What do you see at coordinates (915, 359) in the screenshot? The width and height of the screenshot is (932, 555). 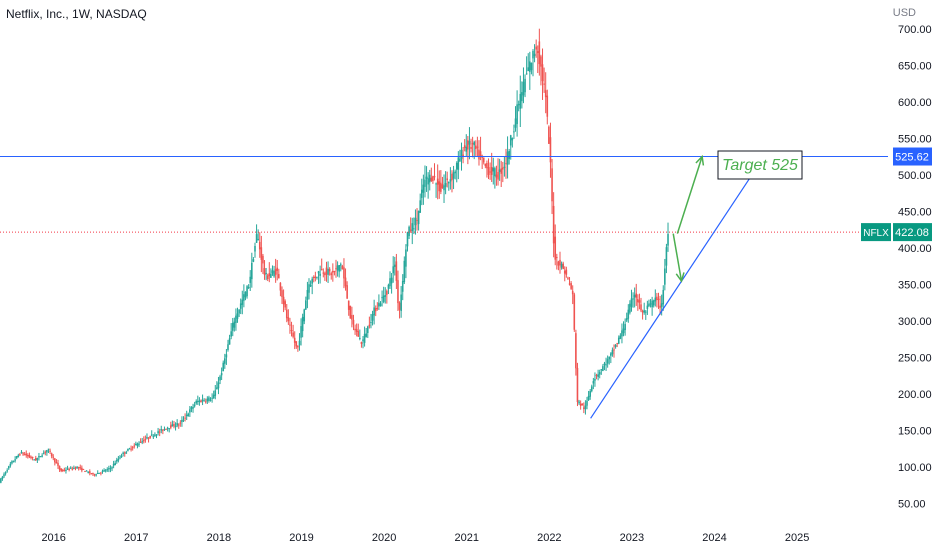 I see `y-tick-label: 250.00` at bounding box center [915, 359].